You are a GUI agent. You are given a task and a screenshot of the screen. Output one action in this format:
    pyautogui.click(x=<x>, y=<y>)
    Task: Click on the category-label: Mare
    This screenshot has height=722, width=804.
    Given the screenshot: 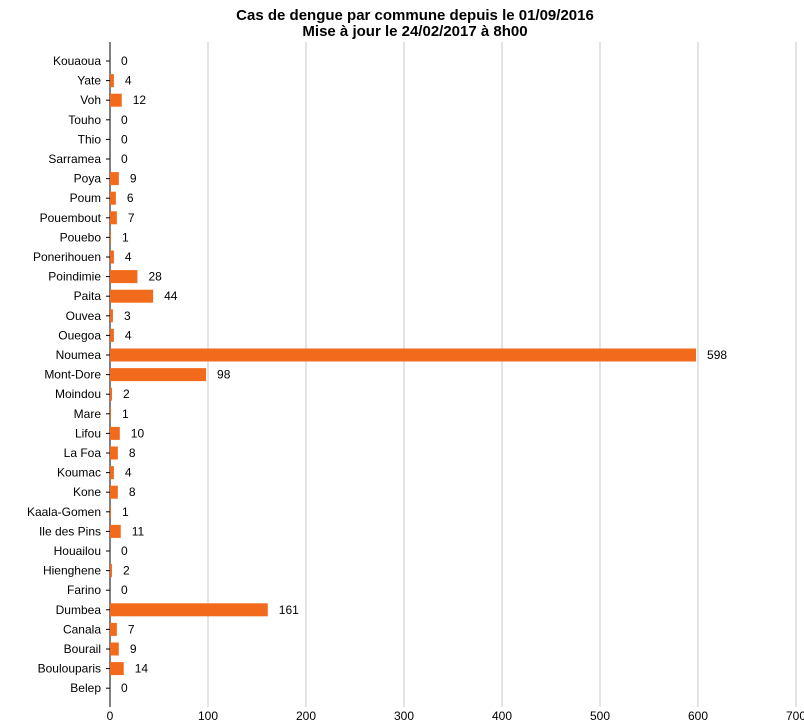 What is the action you would take?
    pyautogui.click(x=88, y=414)
    